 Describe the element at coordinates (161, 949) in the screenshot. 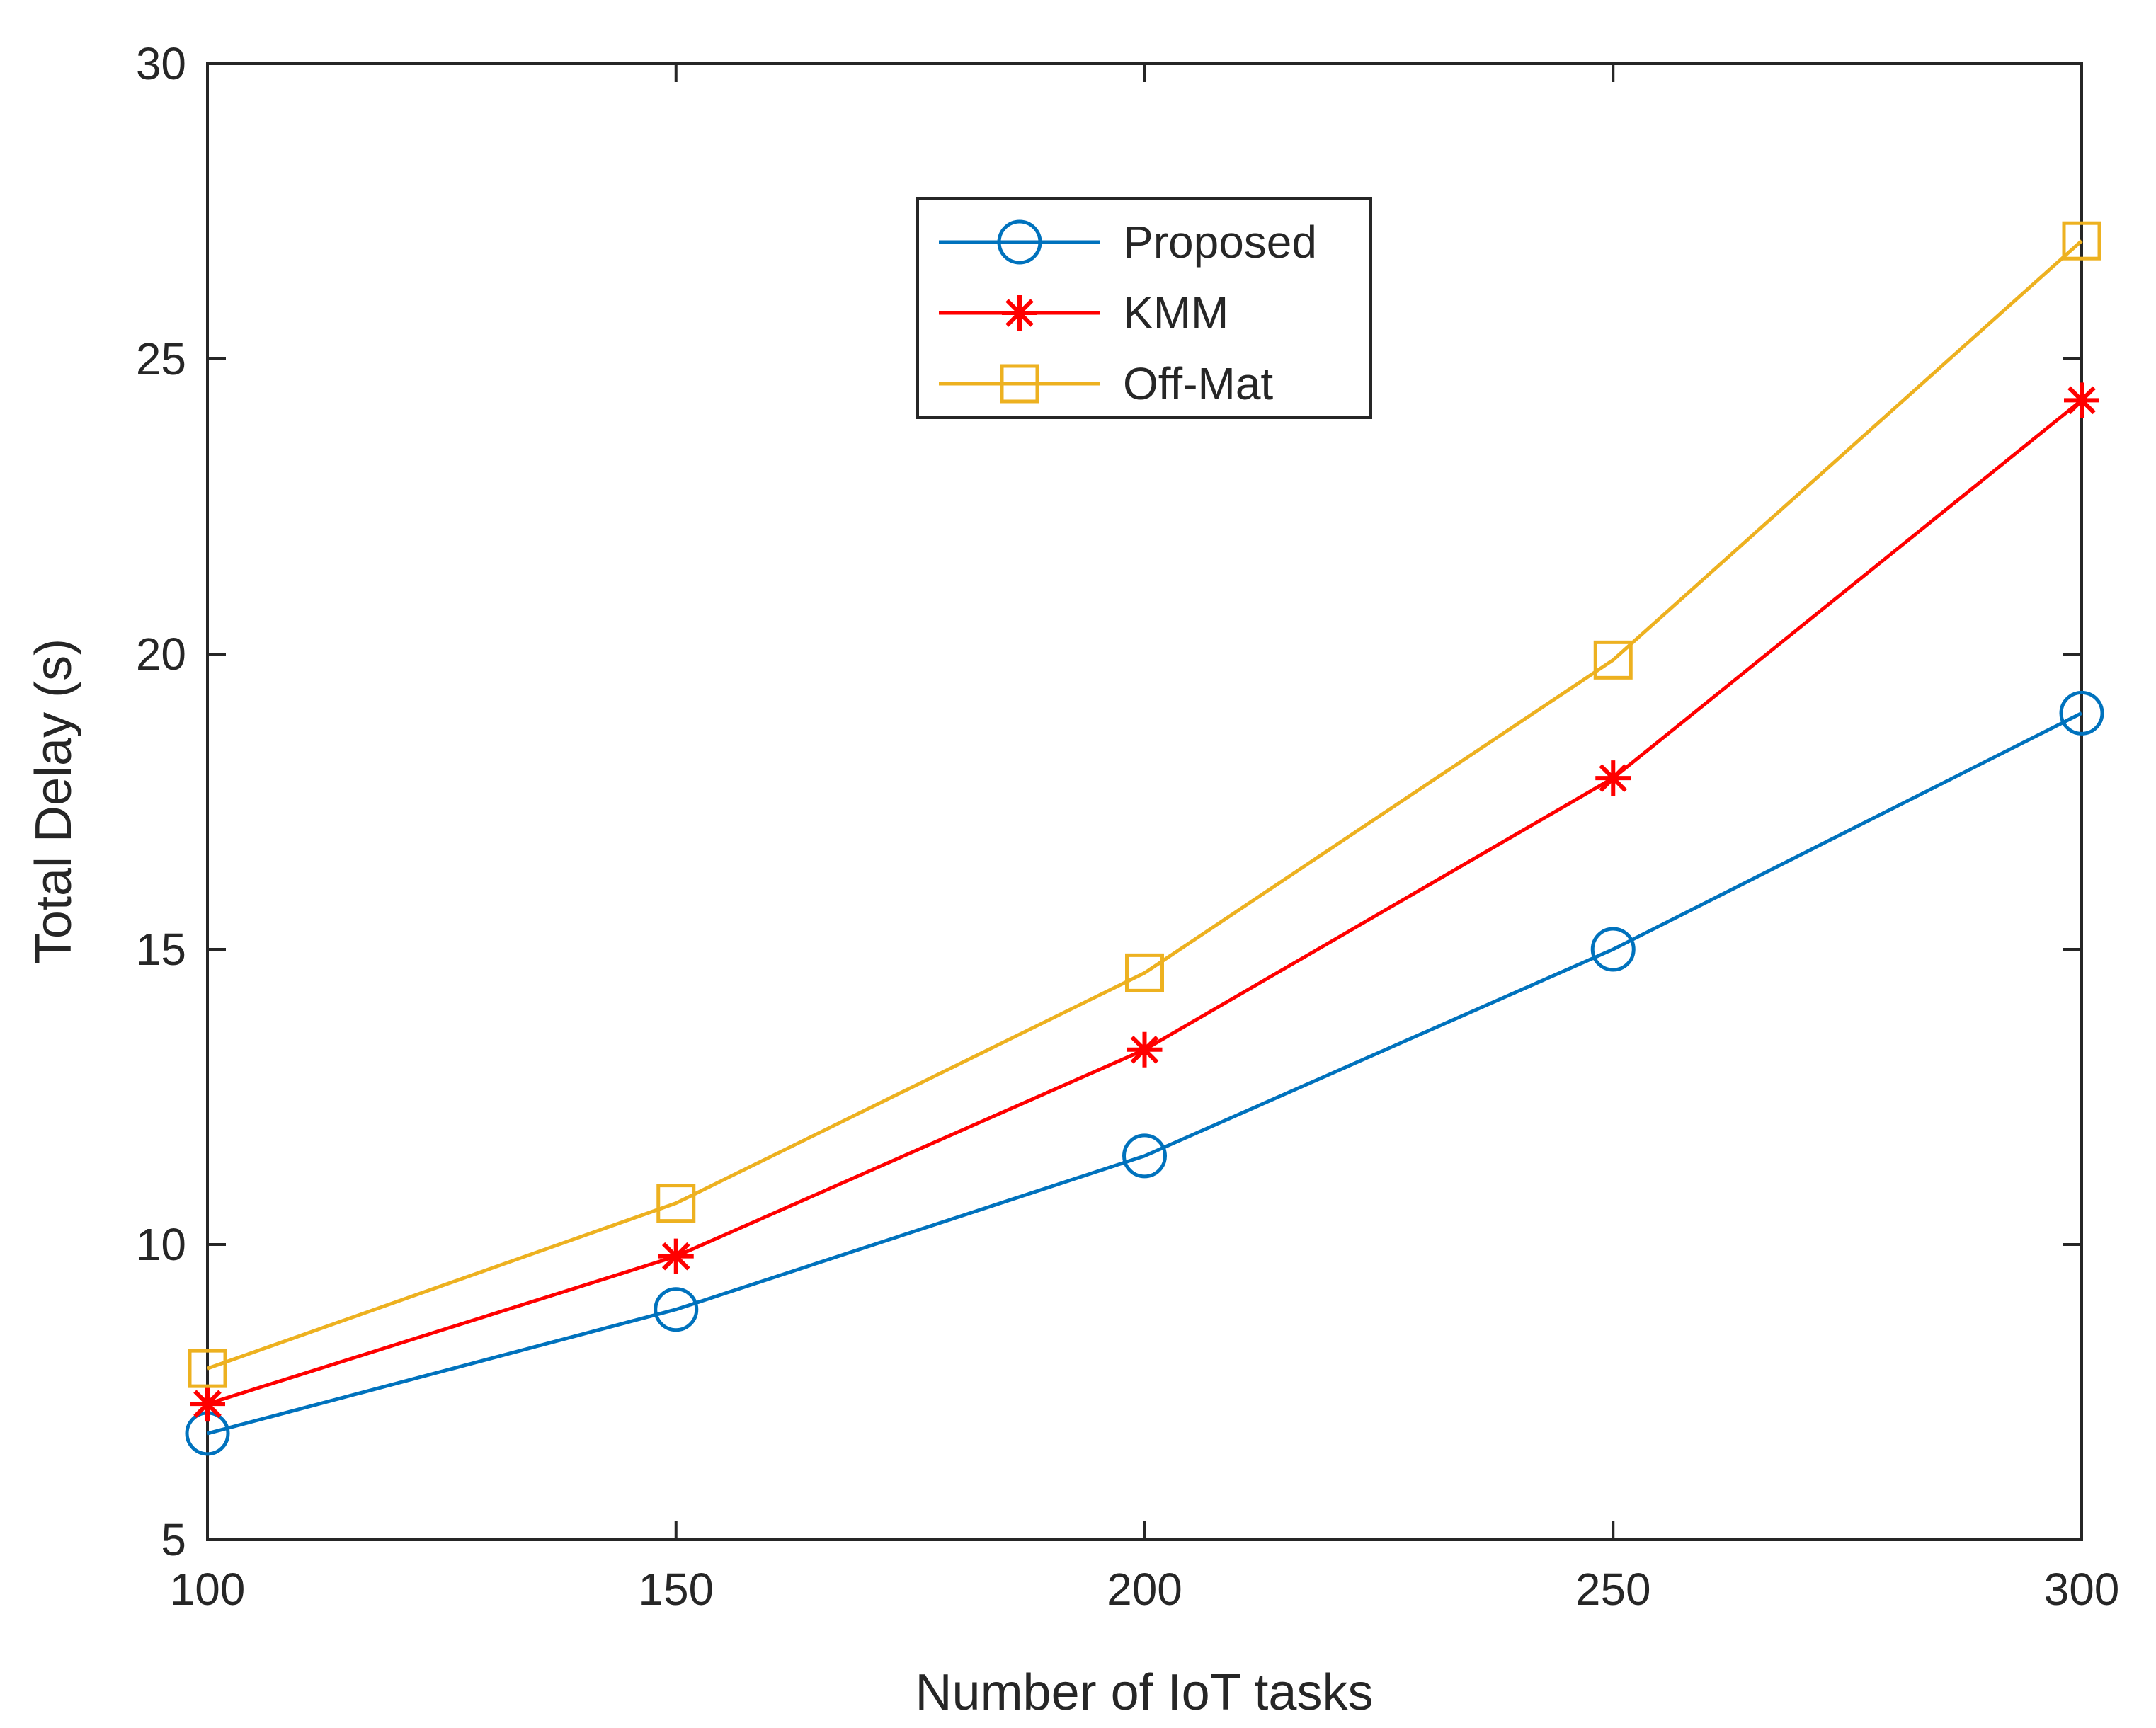

I see `y-tick-label: 15` at that location.